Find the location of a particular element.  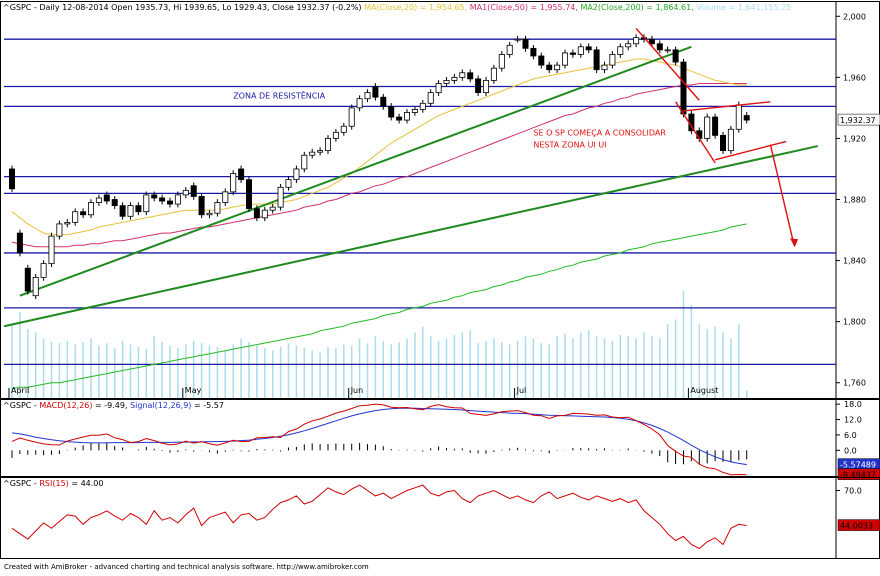

date-axis-label: April is located at coordinates (20, 390).